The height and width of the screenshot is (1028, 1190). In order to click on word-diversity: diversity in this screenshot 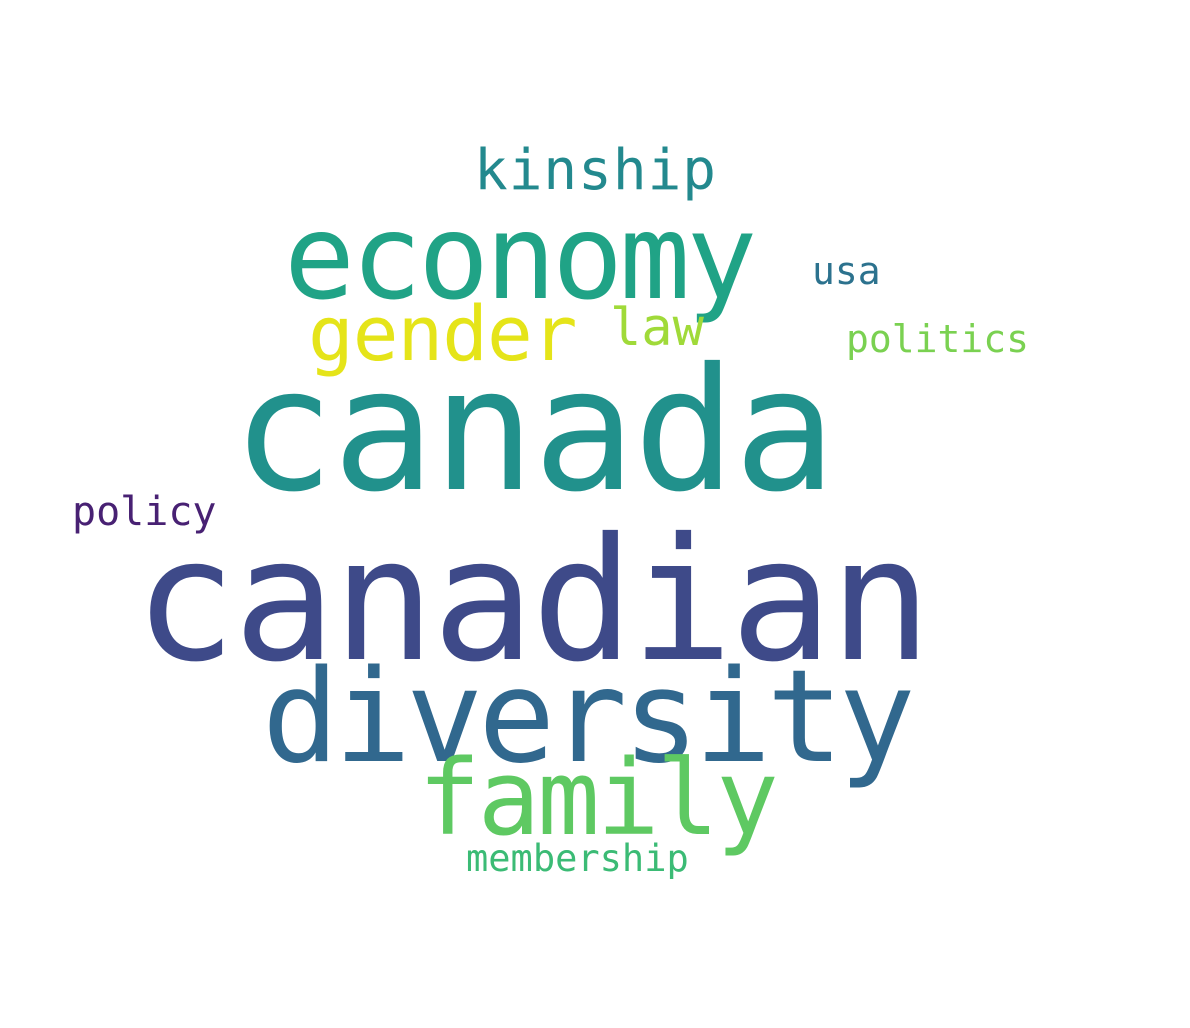, I will do `click(589, 717)`.